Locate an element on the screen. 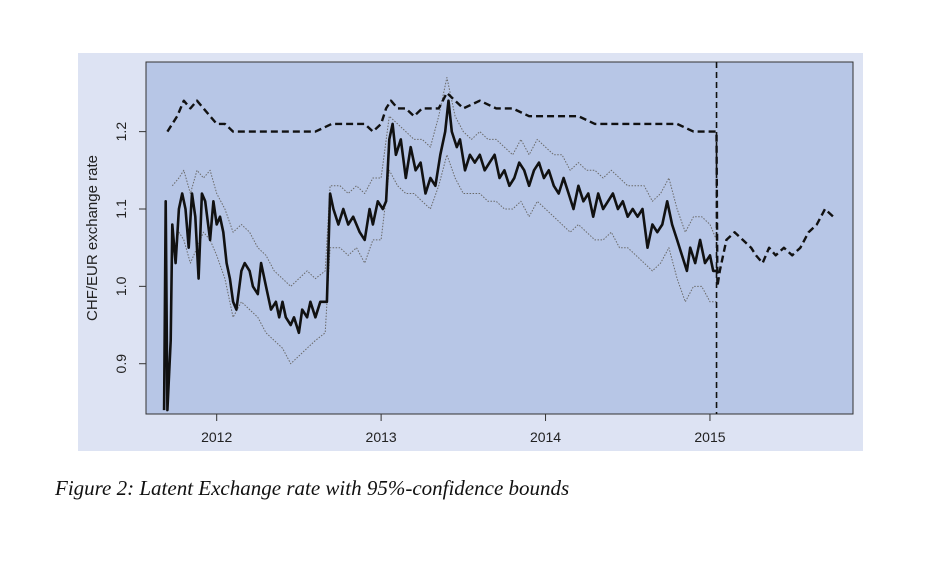 The width and height of the screenshot is (941, 561). x-tick-label: 2012 is located at coordinates (216, 437).